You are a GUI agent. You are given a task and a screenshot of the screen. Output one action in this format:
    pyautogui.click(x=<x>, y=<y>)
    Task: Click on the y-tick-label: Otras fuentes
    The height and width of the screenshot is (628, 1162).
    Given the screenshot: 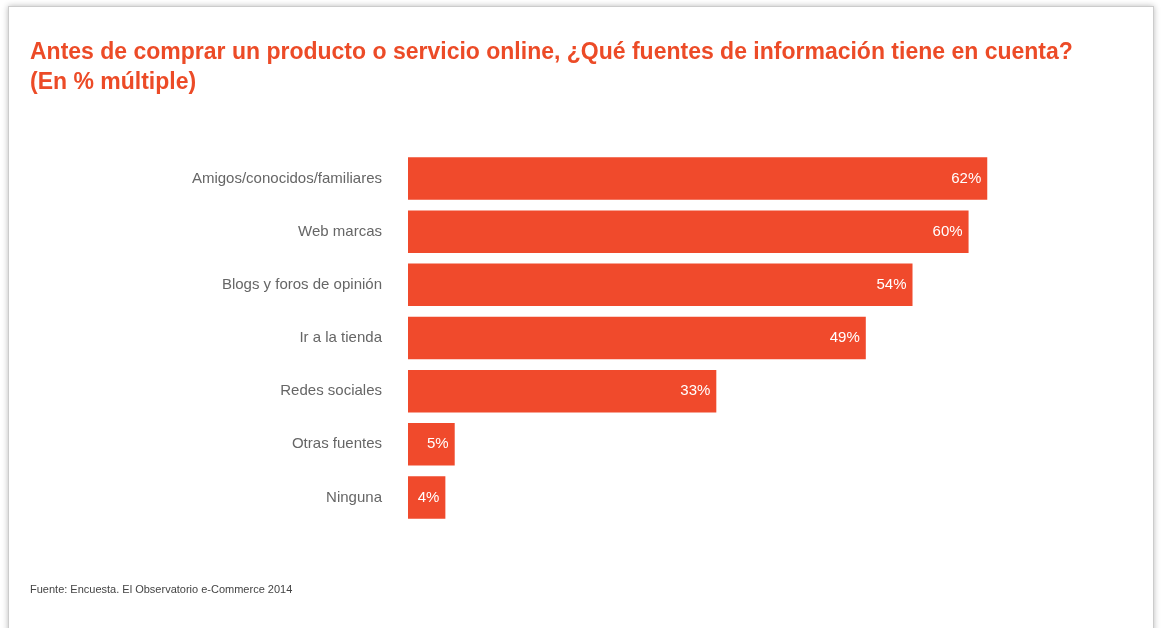 What is the action you would take?
    pyautogui.click(x=336, y=443)
    